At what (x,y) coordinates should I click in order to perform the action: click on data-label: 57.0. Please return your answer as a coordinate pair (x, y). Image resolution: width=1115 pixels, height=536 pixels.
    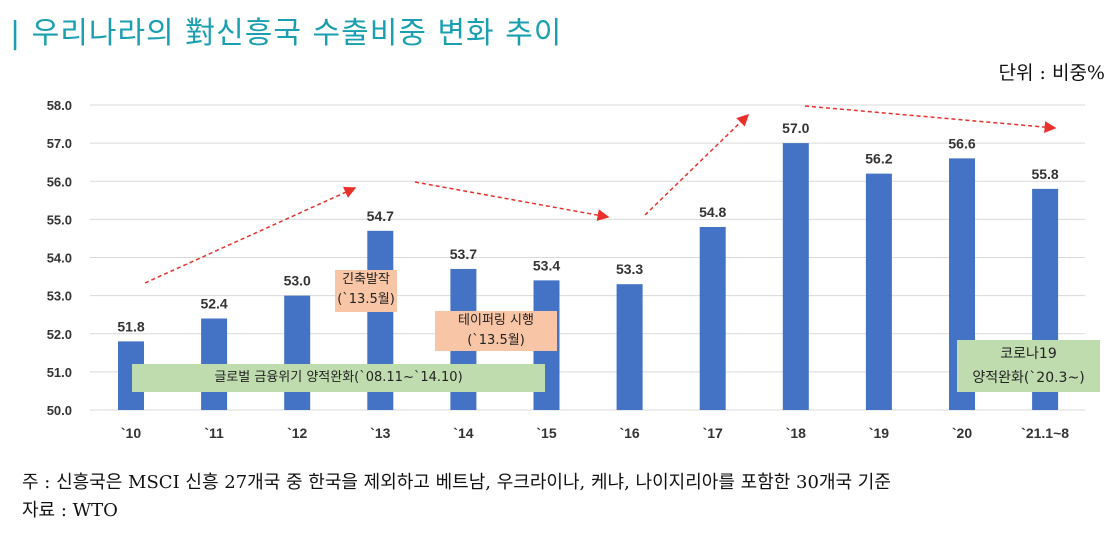
    Looking at the image, I should click on (795, 128).